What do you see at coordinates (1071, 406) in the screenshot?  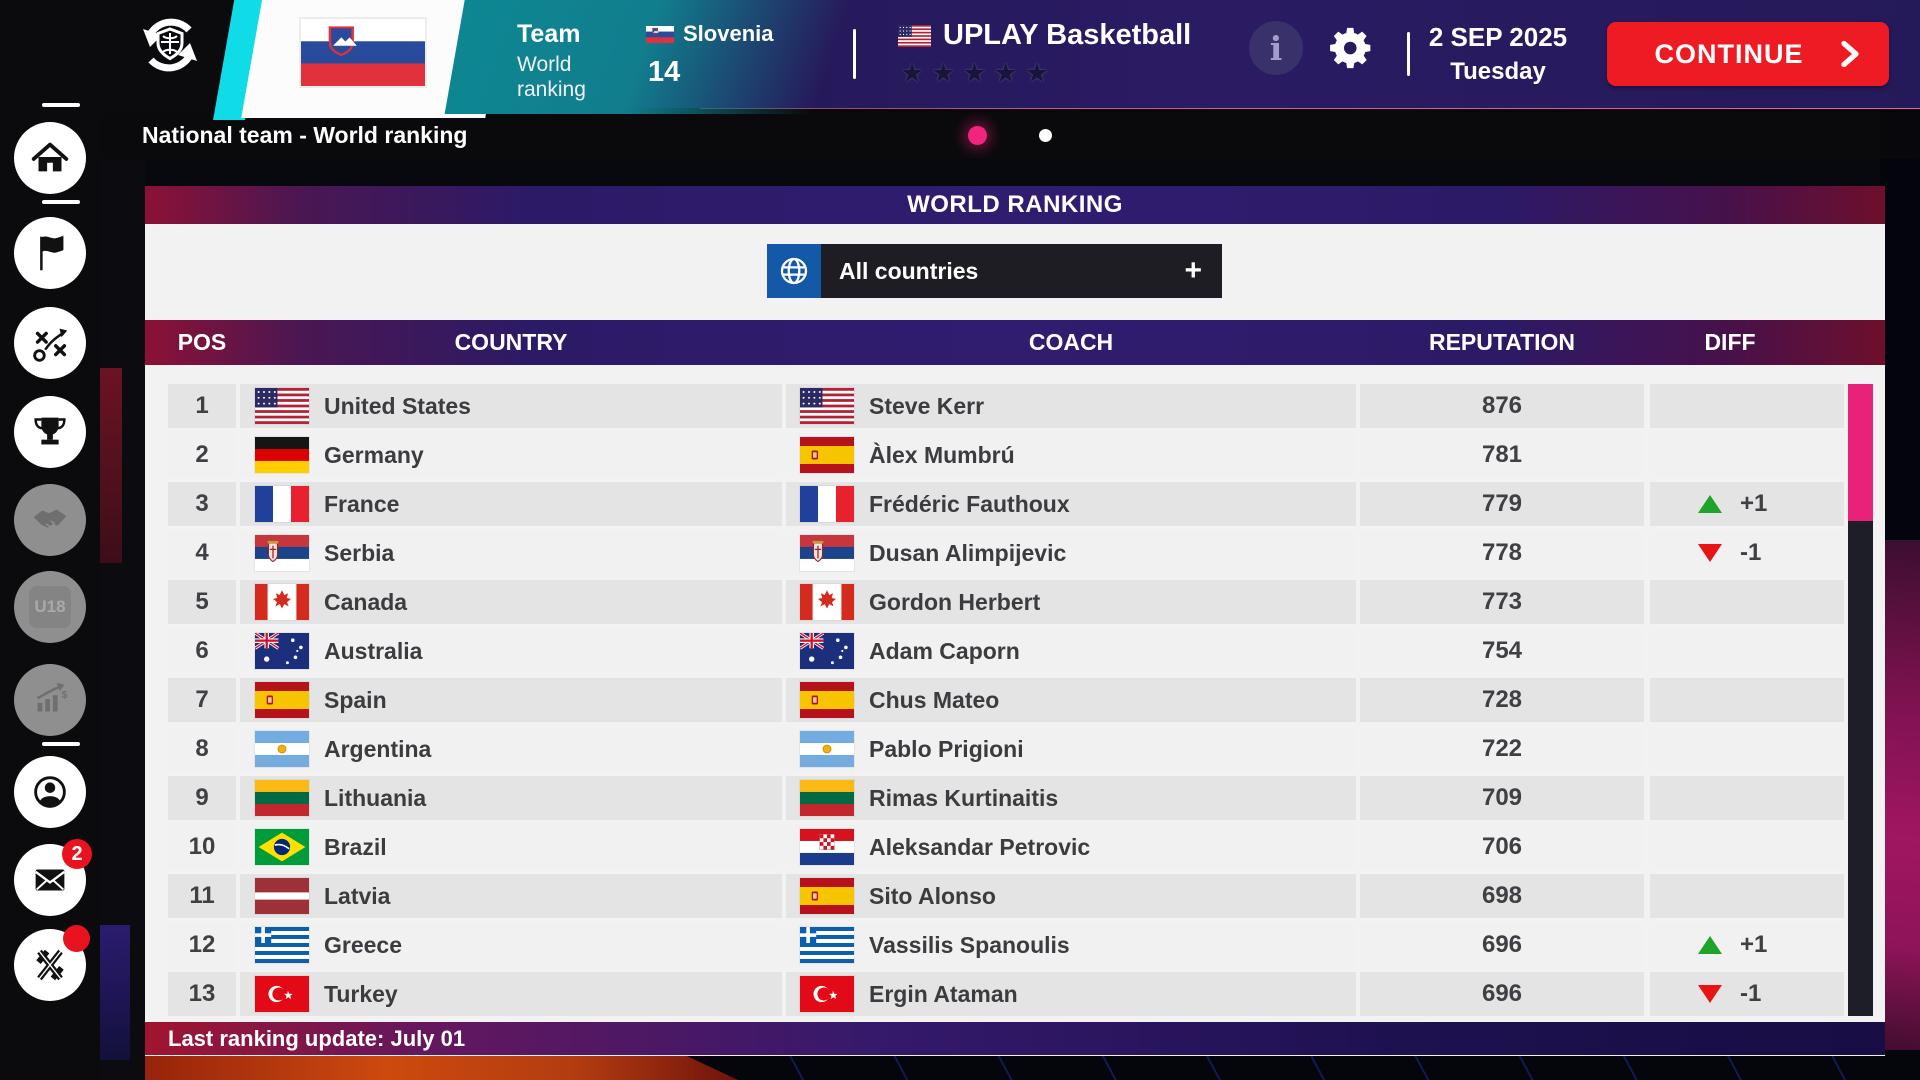 I see `coach-cell: Steve Kerr` at bounding box center [1071, 406].